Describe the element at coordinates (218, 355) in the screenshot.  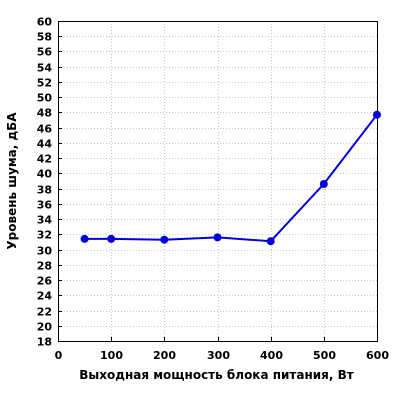
I see `x-tick-label: 300` at that location.